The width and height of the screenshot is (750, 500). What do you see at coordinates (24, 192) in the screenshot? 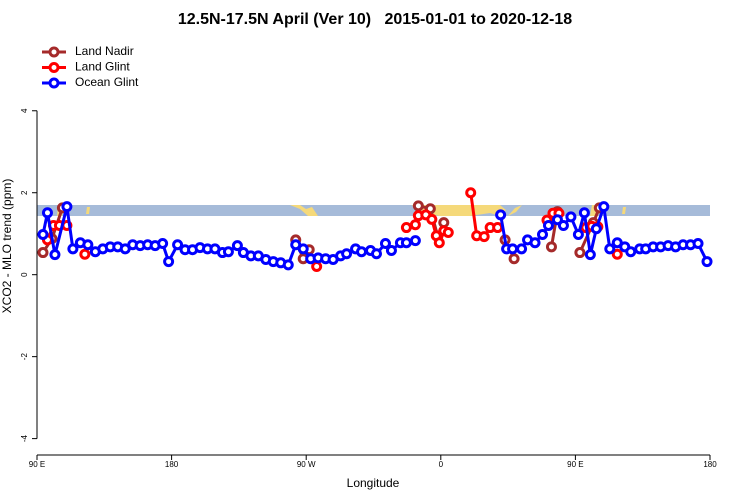
I see `y-tick-label: 2` at bounding box center [24, 192].